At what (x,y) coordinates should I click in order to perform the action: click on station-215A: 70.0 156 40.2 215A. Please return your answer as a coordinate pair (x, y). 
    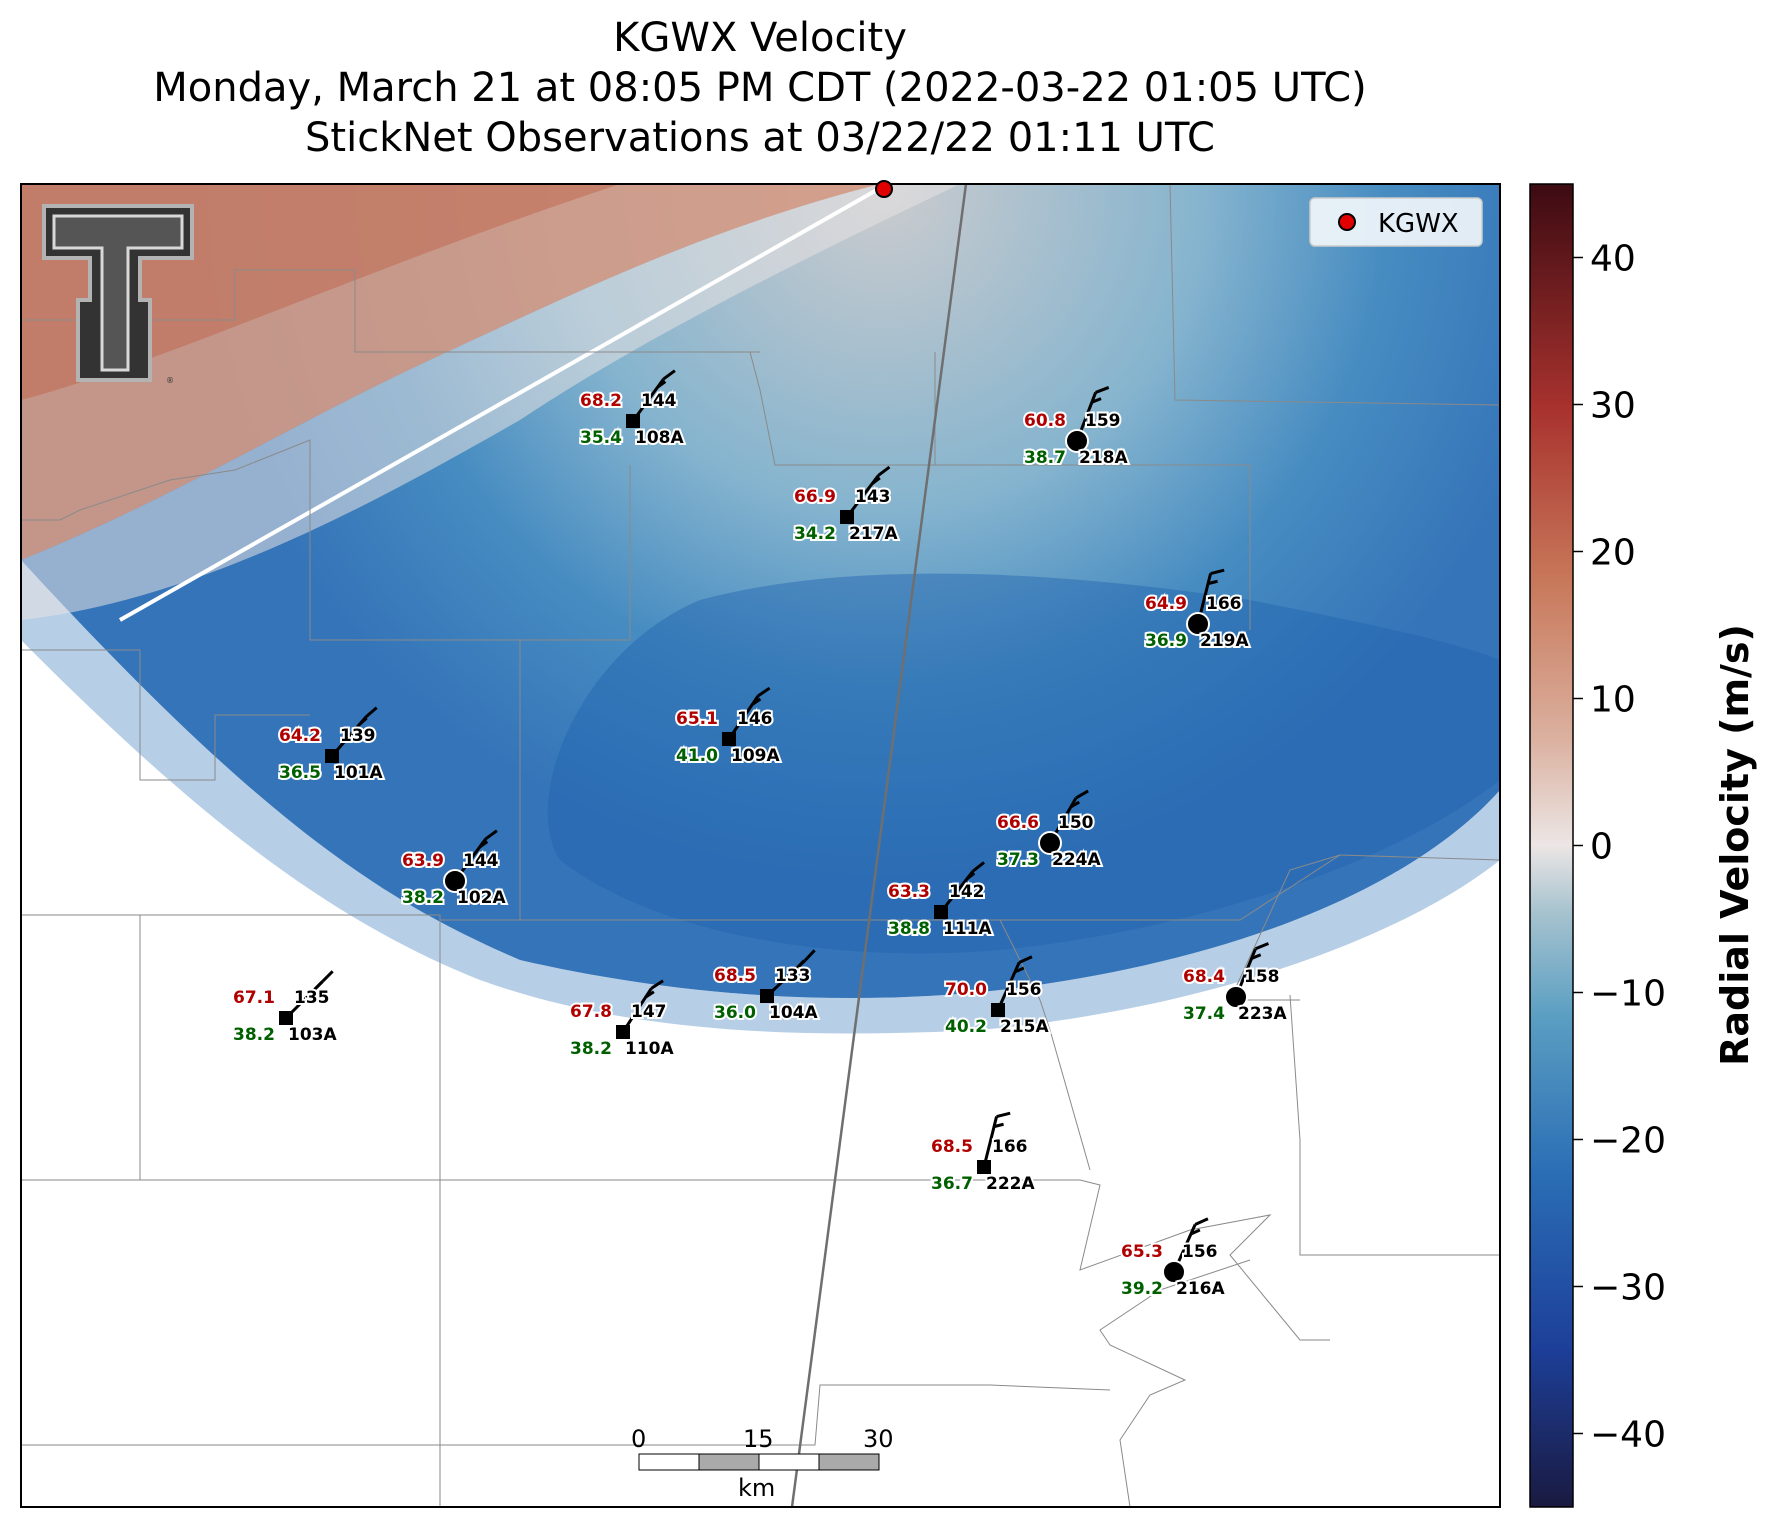
    Looking at the image, I should click on (997, 997).